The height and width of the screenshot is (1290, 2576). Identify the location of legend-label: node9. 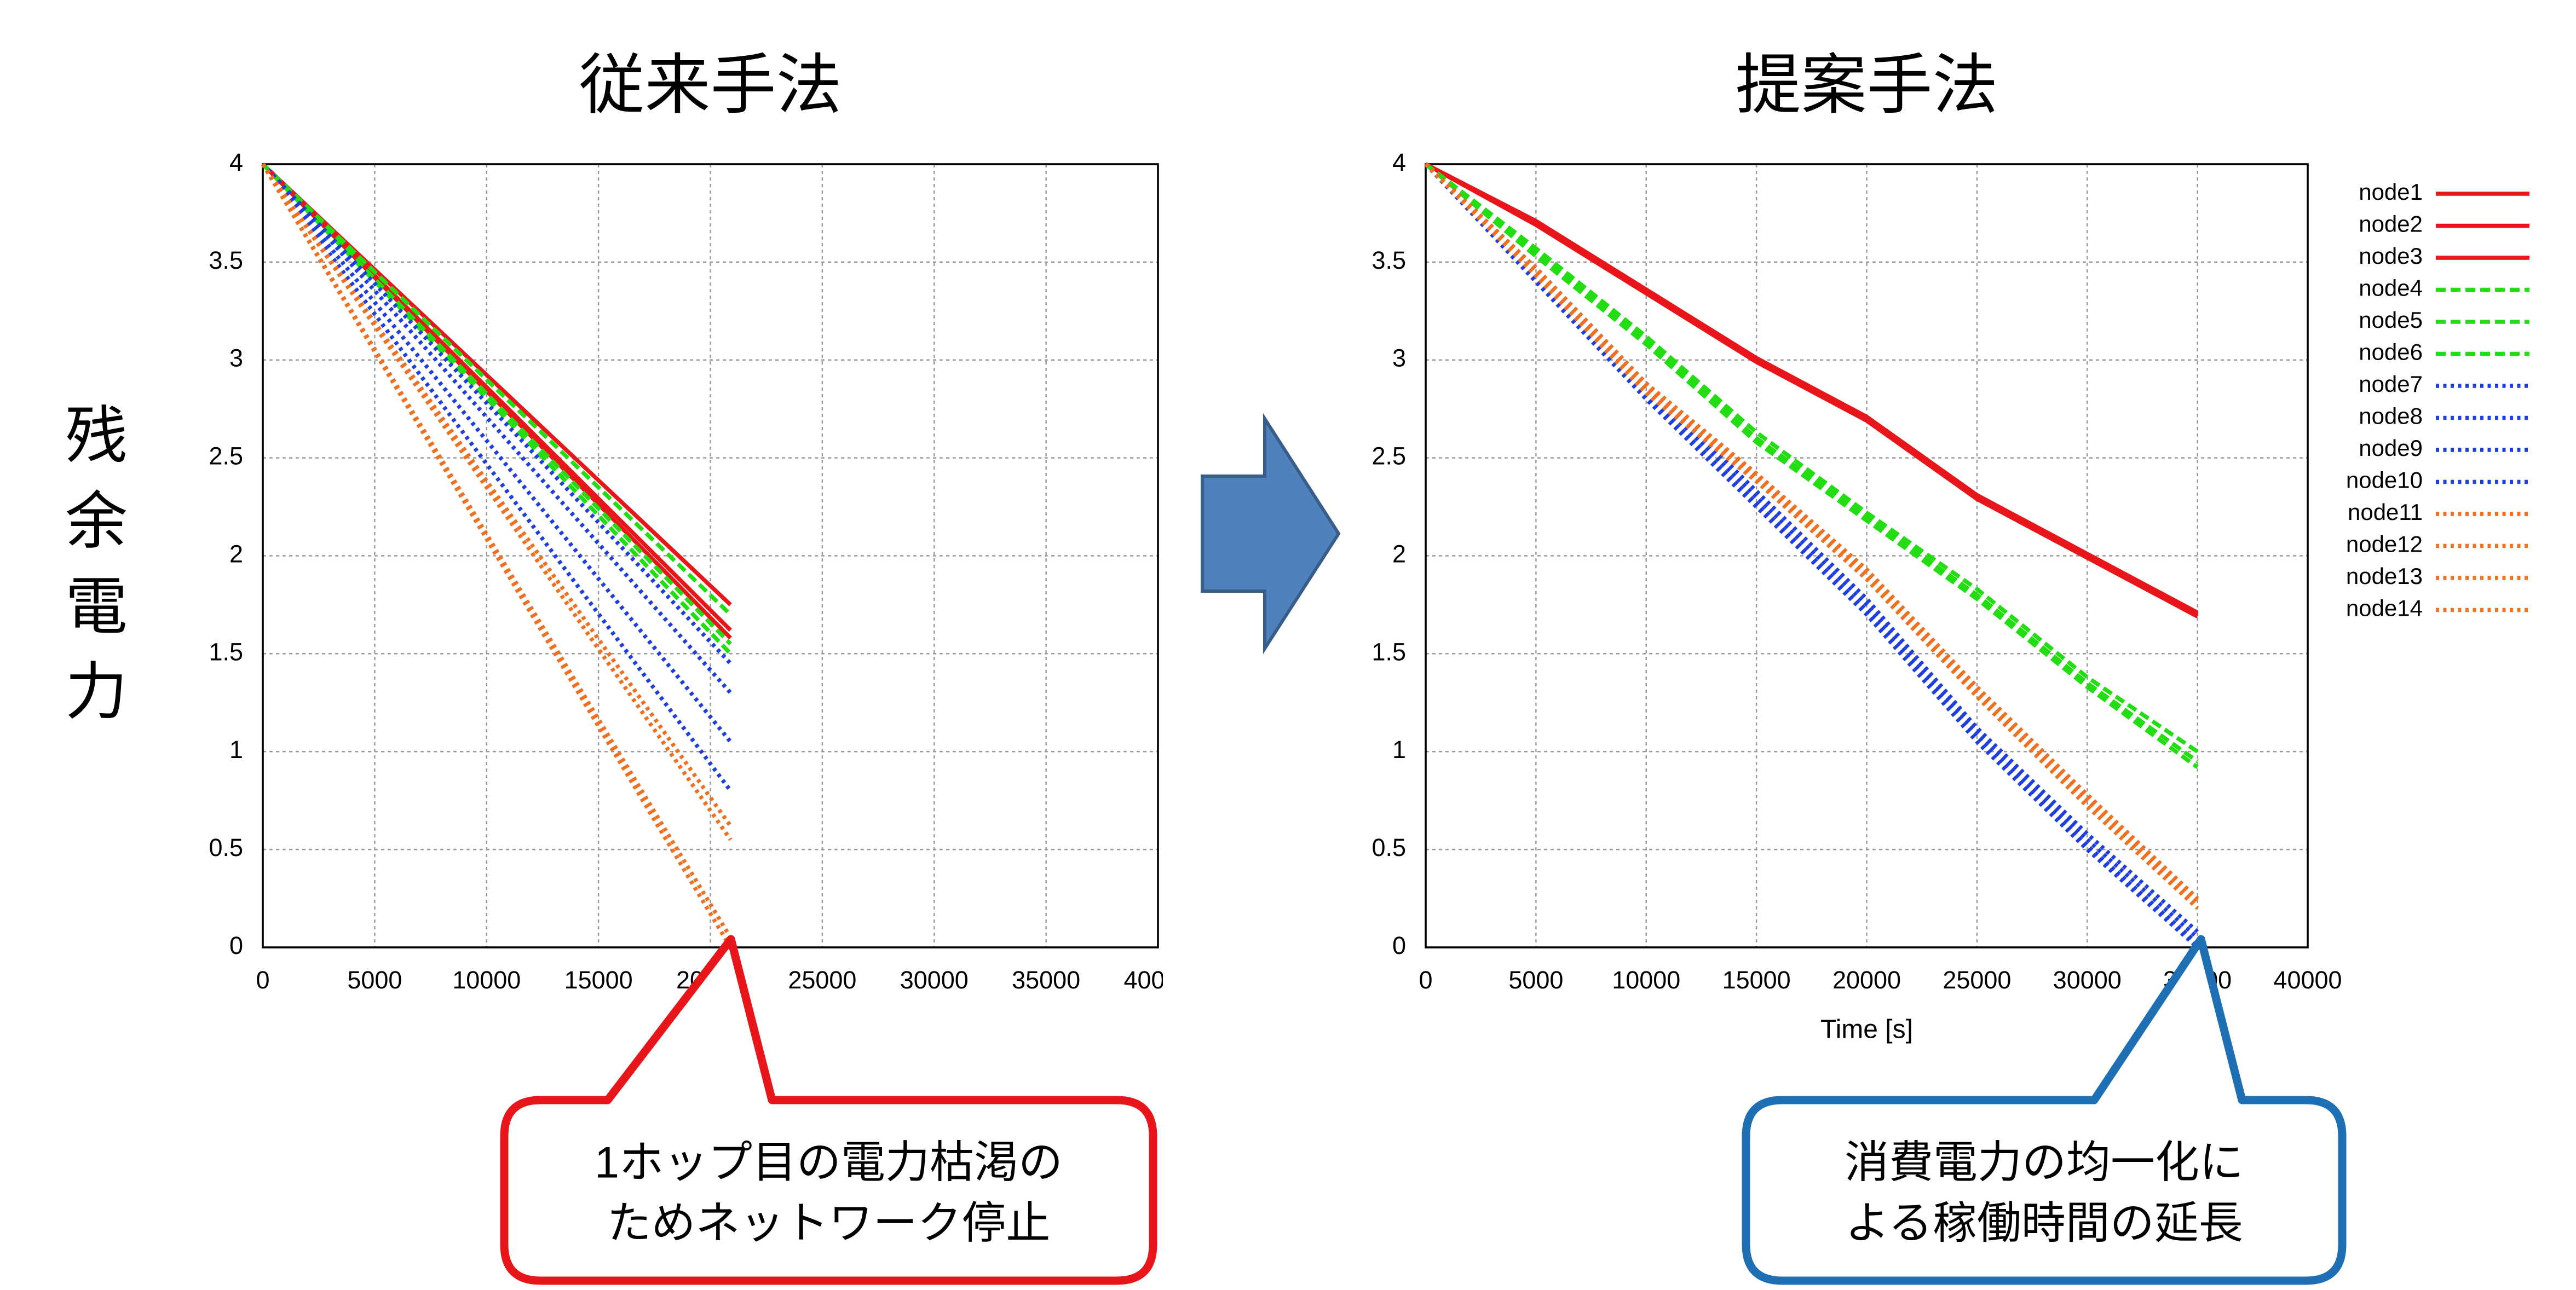
(2391, 448).